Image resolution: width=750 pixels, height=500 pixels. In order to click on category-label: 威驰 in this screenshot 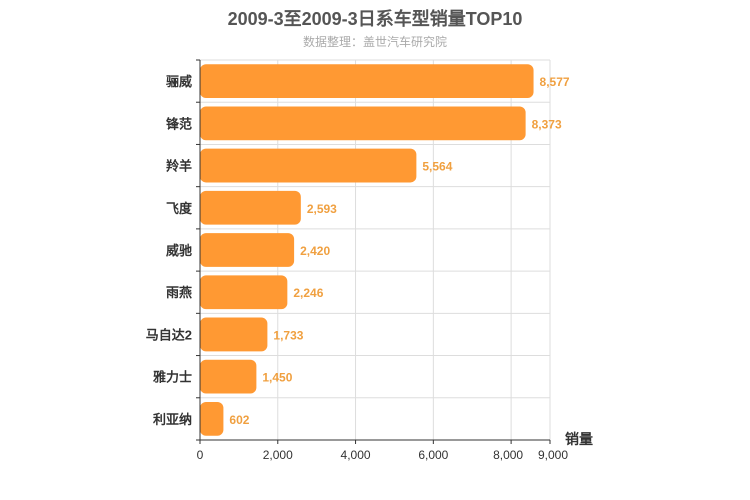, I will do `click(179, 250)`.